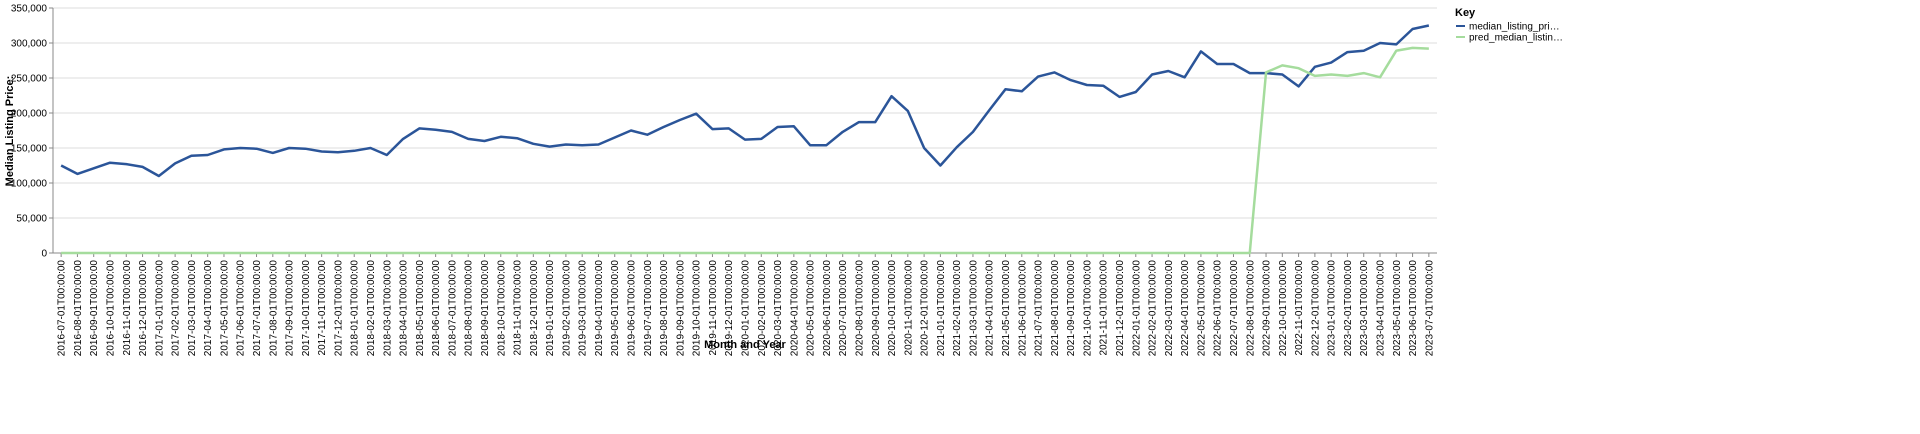 This screenshot has width=1920, height=434. I want to click on y-tick-label: 200,000, so click(29, 114).